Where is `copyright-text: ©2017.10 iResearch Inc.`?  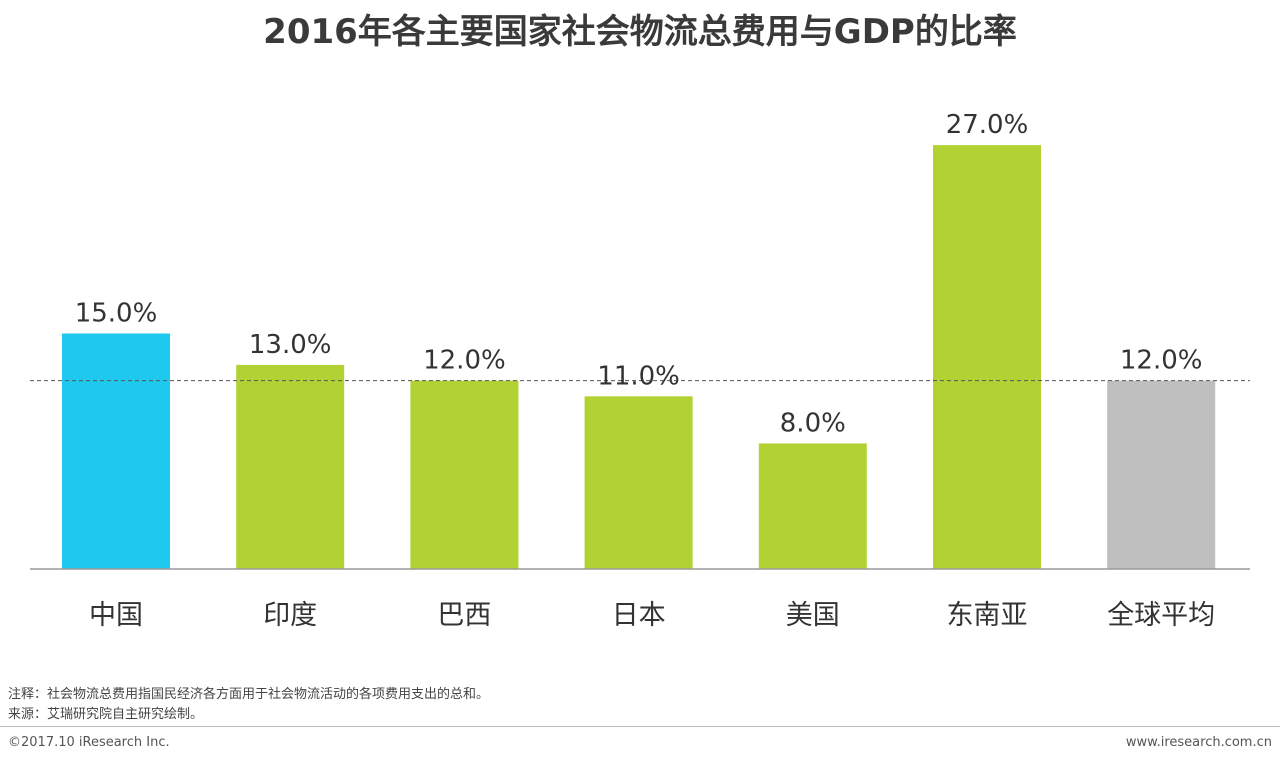 copyright-text: ©2017.10 iResearch Inc. is located at coordinates (89, 742).